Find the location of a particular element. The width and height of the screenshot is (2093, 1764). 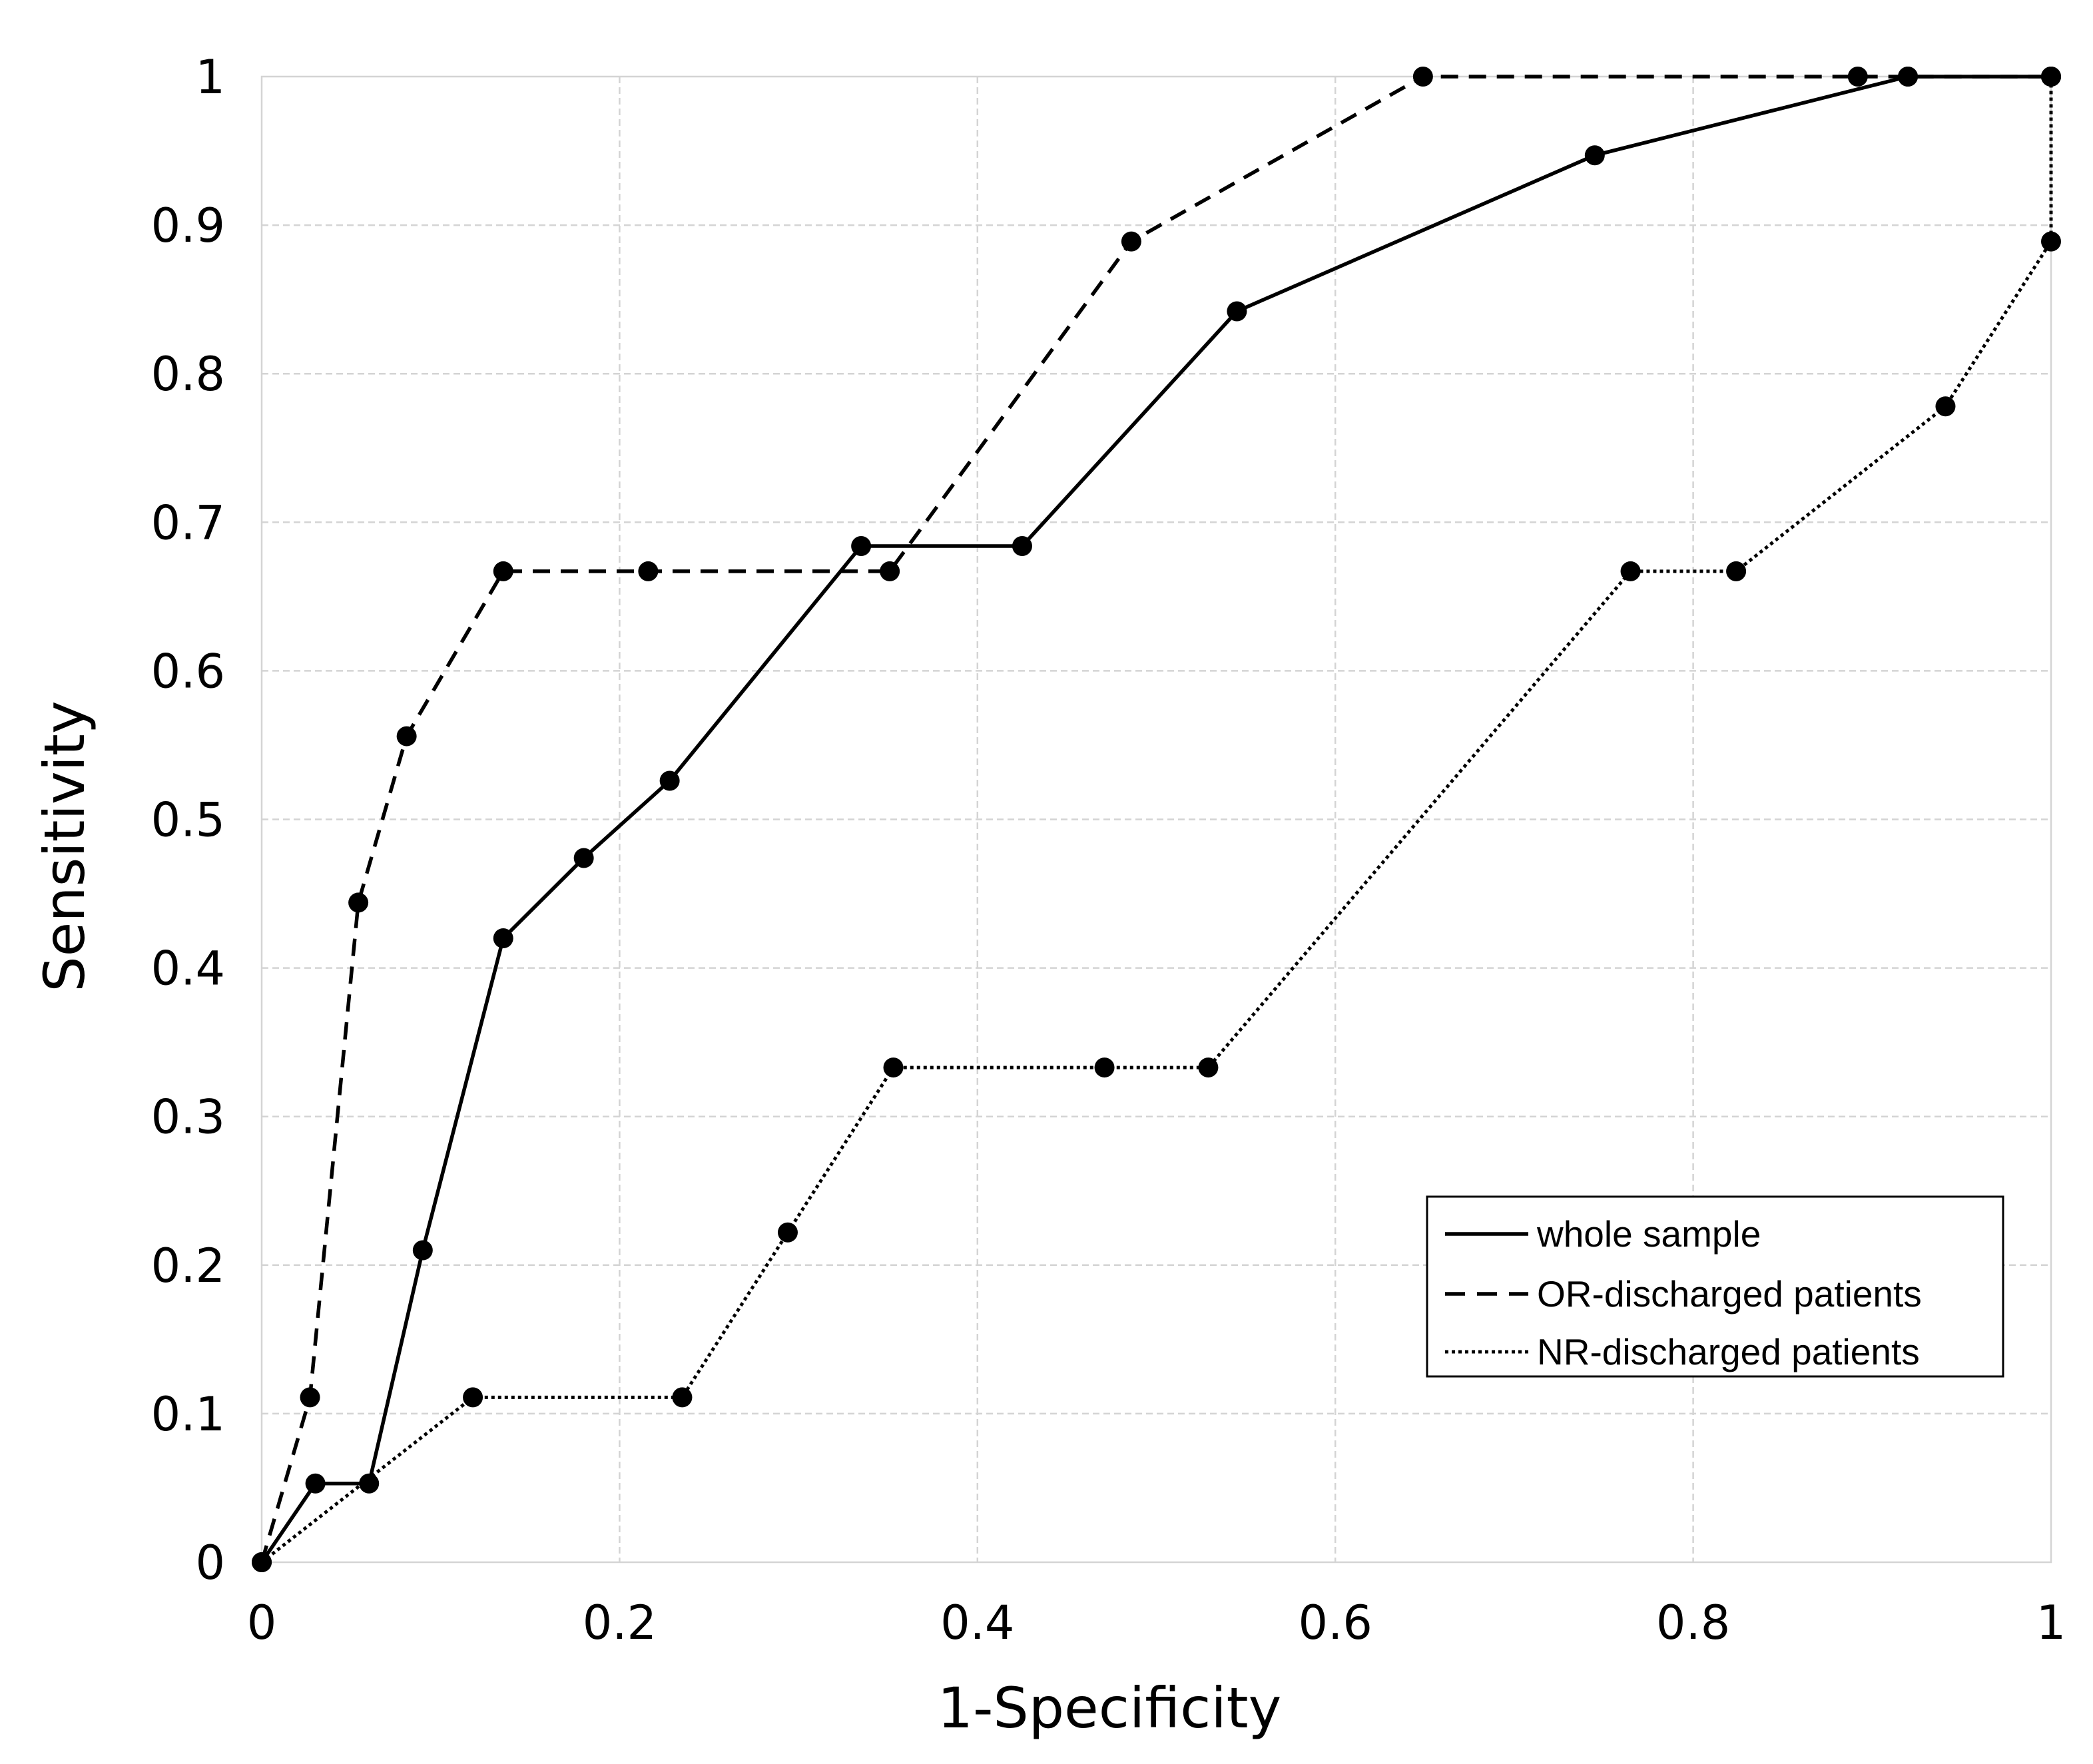

y-tick-label: 0.8 is located at coordinates (188, 375).